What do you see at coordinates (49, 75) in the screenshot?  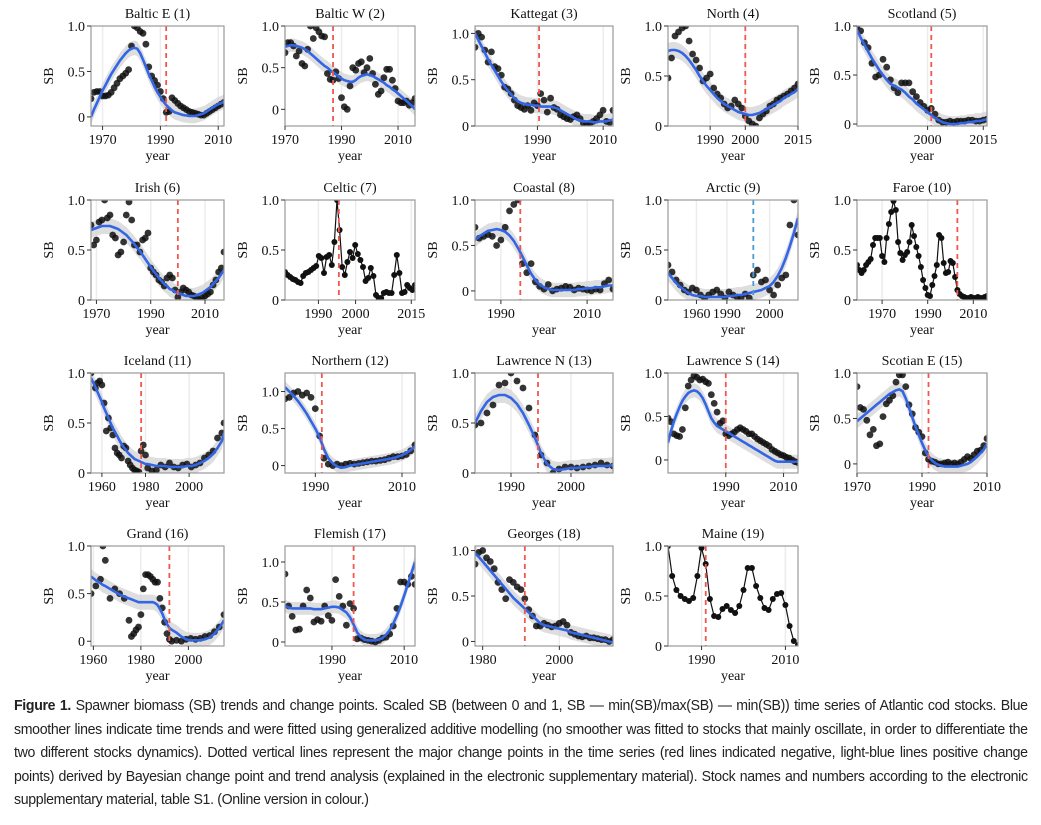 I see `y-axis-label: SB` at bounding box center [49, 75].